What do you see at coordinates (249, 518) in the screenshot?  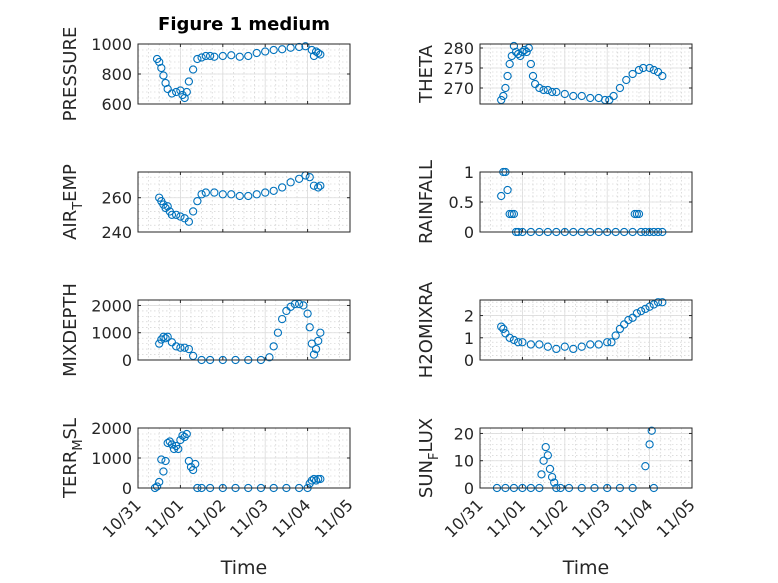 I see `x-tick-label: 11/03` at bounding box center [249, 518].